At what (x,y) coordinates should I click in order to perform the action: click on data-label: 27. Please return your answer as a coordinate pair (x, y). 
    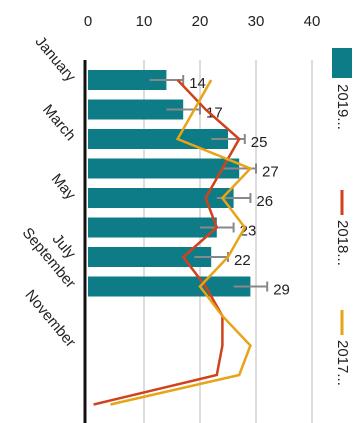
    Looking at the image, I should click on (270, 171).